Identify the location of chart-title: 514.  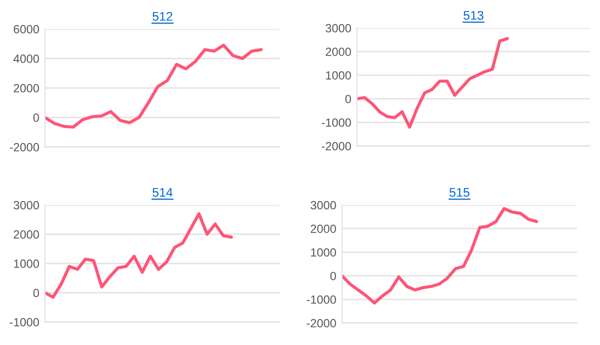
(162, 192).